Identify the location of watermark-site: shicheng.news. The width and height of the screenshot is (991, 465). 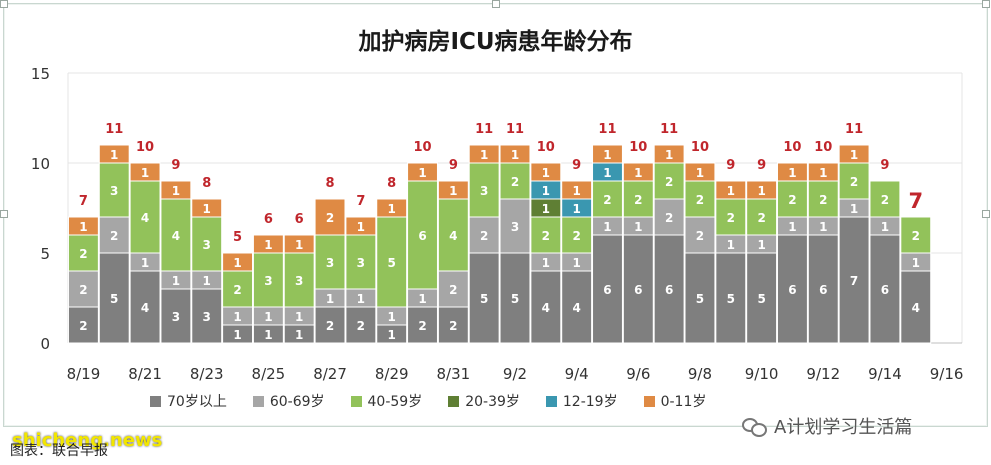
(87, 440).